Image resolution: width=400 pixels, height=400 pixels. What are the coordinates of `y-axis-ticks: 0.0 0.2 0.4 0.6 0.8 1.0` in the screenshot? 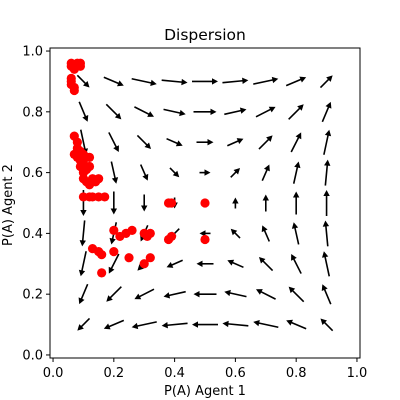 It's located at (36, 204).